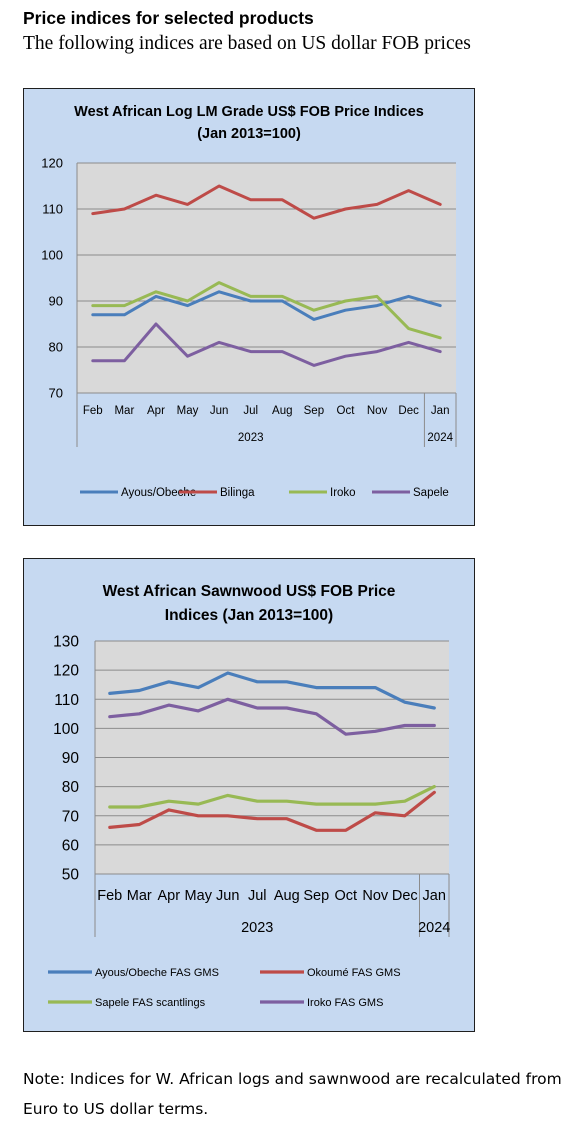 The height and width of the screenshot is (1124, 567). Describe the element at coordinates (157, 973) in the screenshot. I see `legend-label: Ayous/Obeche FAS GMS` at that location.